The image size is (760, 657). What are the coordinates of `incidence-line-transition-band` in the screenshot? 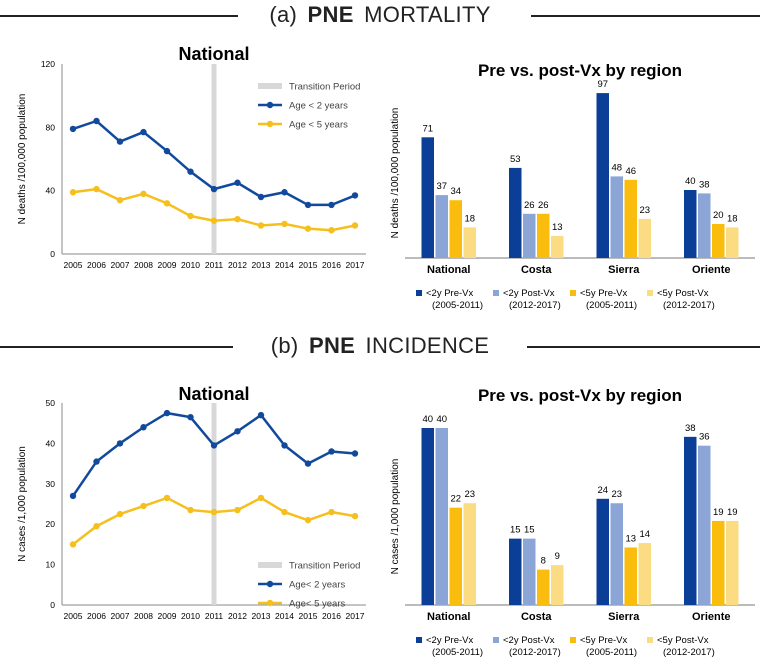 It's located at (214, 504).